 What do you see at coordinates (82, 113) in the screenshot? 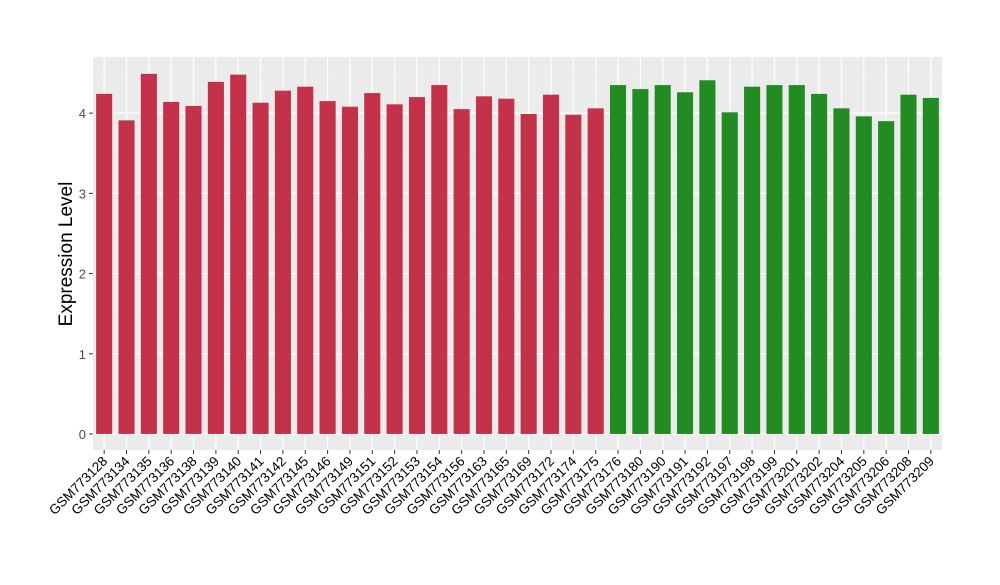
I see `y-tick-label: 4` at bounding box center [82, 113].